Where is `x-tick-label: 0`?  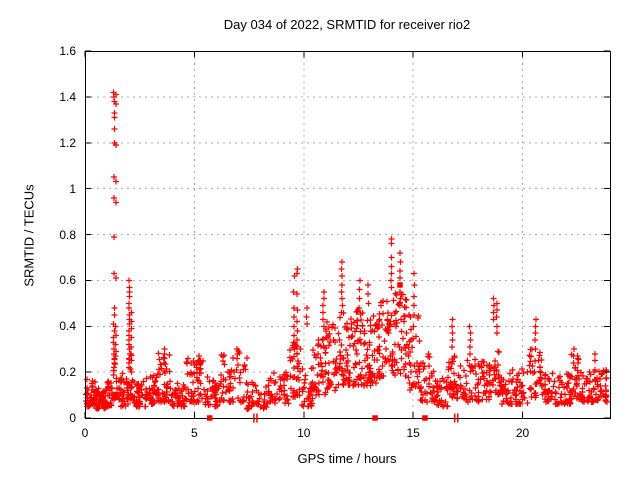
x-tick-label: 0 is located at coordinates (85, 433).